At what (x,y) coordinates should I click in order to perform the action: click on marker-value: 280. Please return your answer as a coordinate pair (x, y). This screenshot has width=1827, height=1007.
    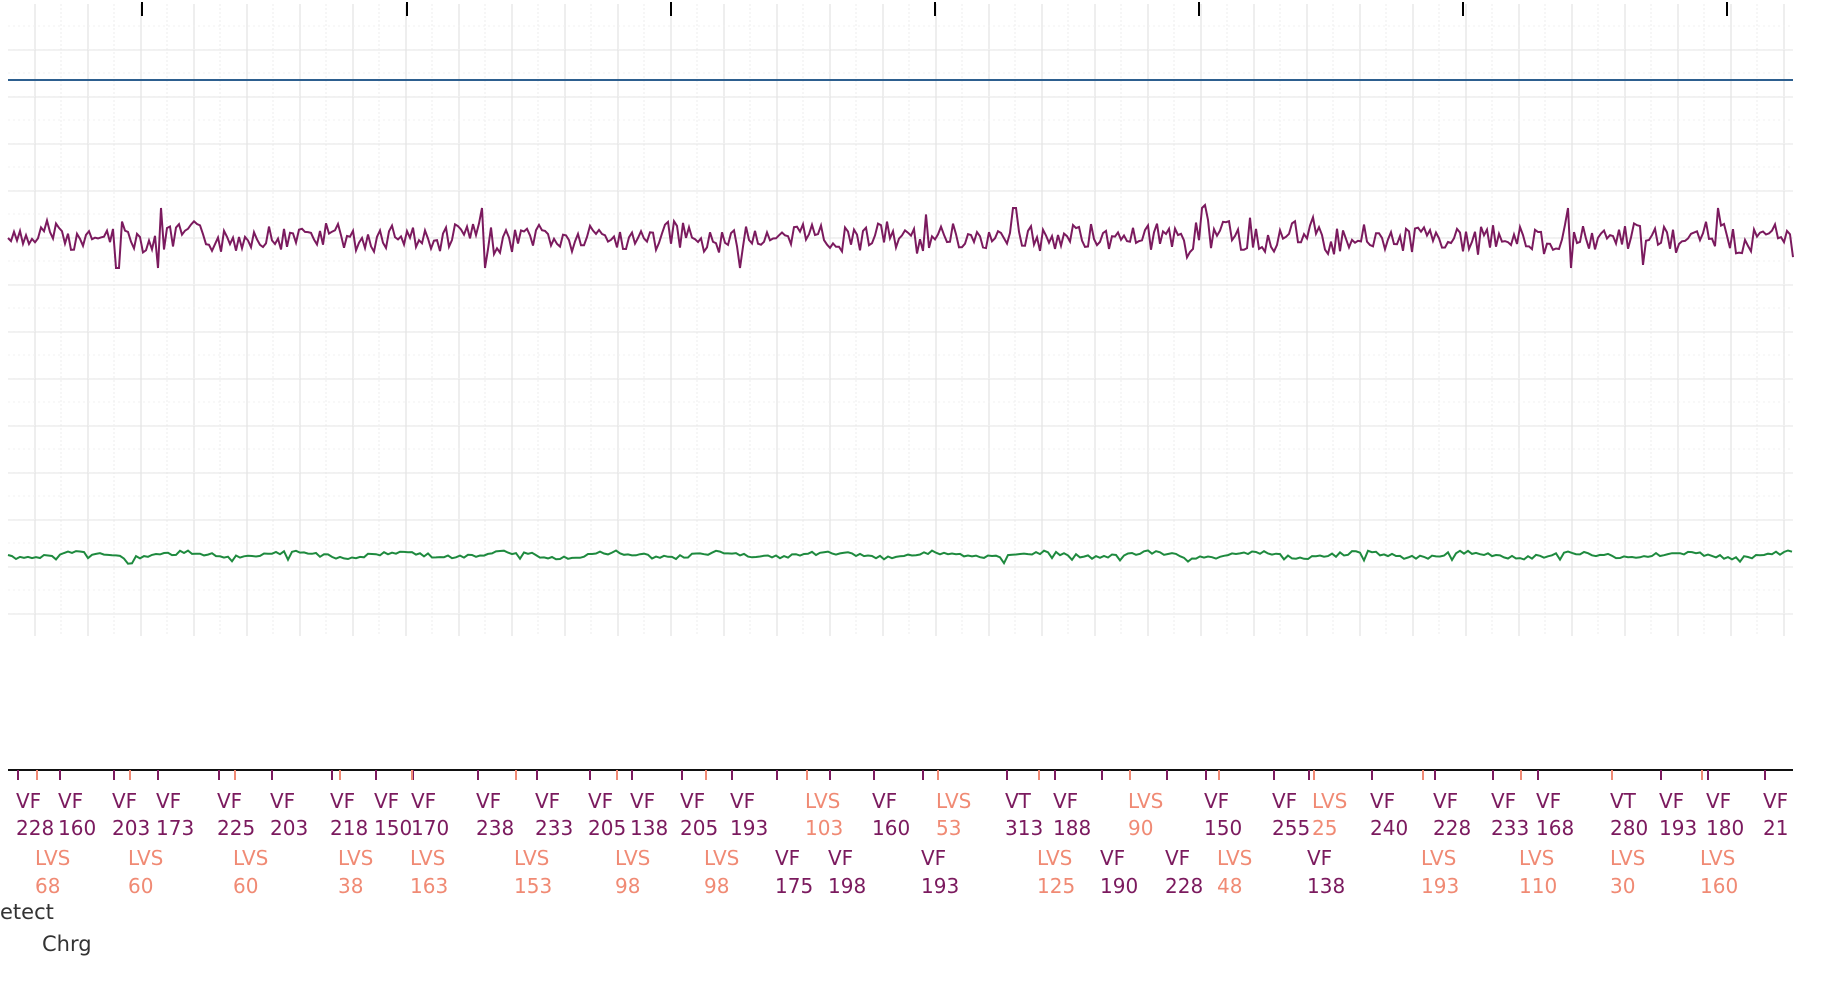
    Looking at the image, I should click on (1629, 828).